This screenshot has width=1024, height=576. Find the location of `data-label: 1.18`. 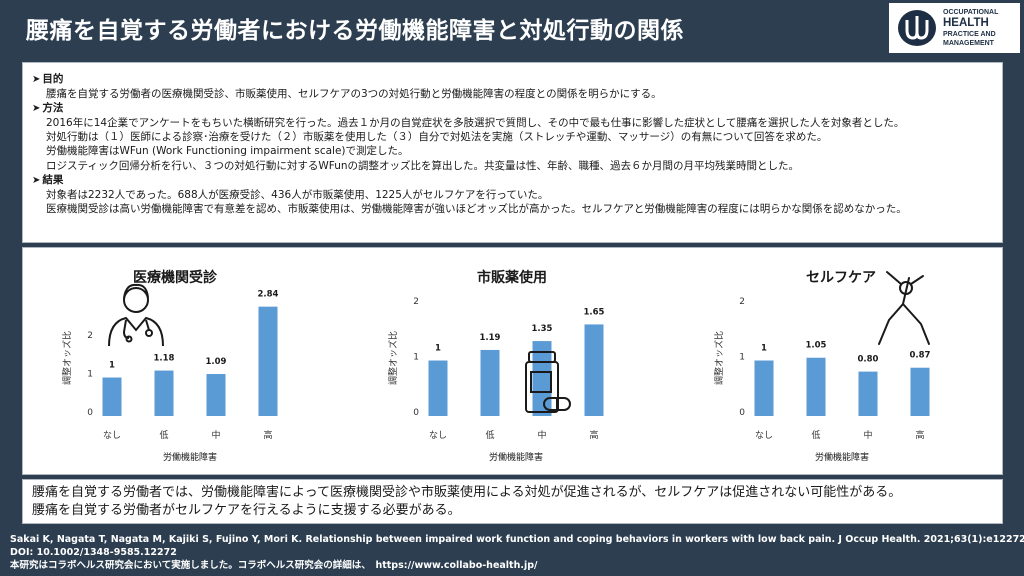

data-label: 1.18 is located at coordinates (164, 359).